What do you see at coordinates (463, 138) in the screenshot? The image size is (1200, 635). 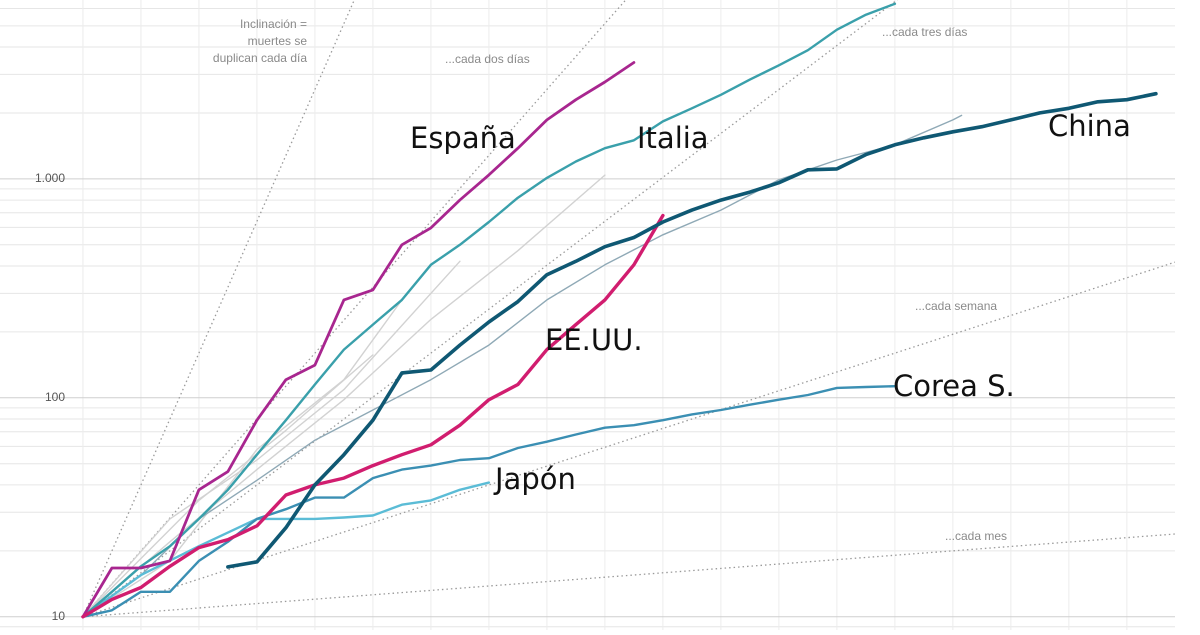 I see `series-label: España` at bounding box center [463, 138].